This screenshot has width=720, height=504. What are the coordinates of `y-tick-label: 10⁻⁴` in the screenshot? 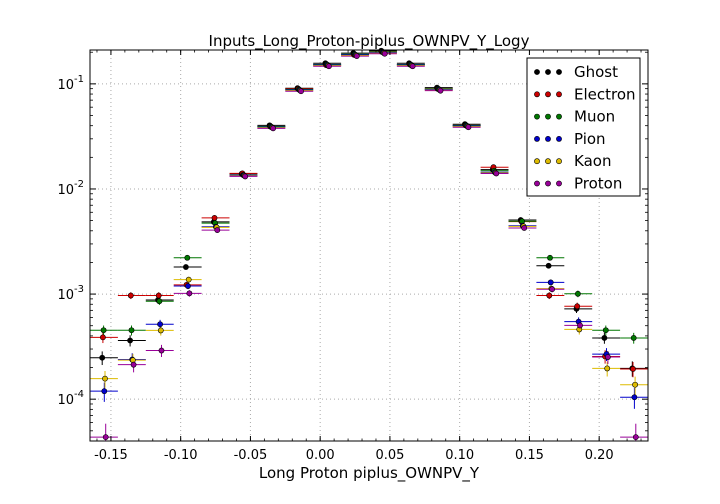 It's located at (70, 398).